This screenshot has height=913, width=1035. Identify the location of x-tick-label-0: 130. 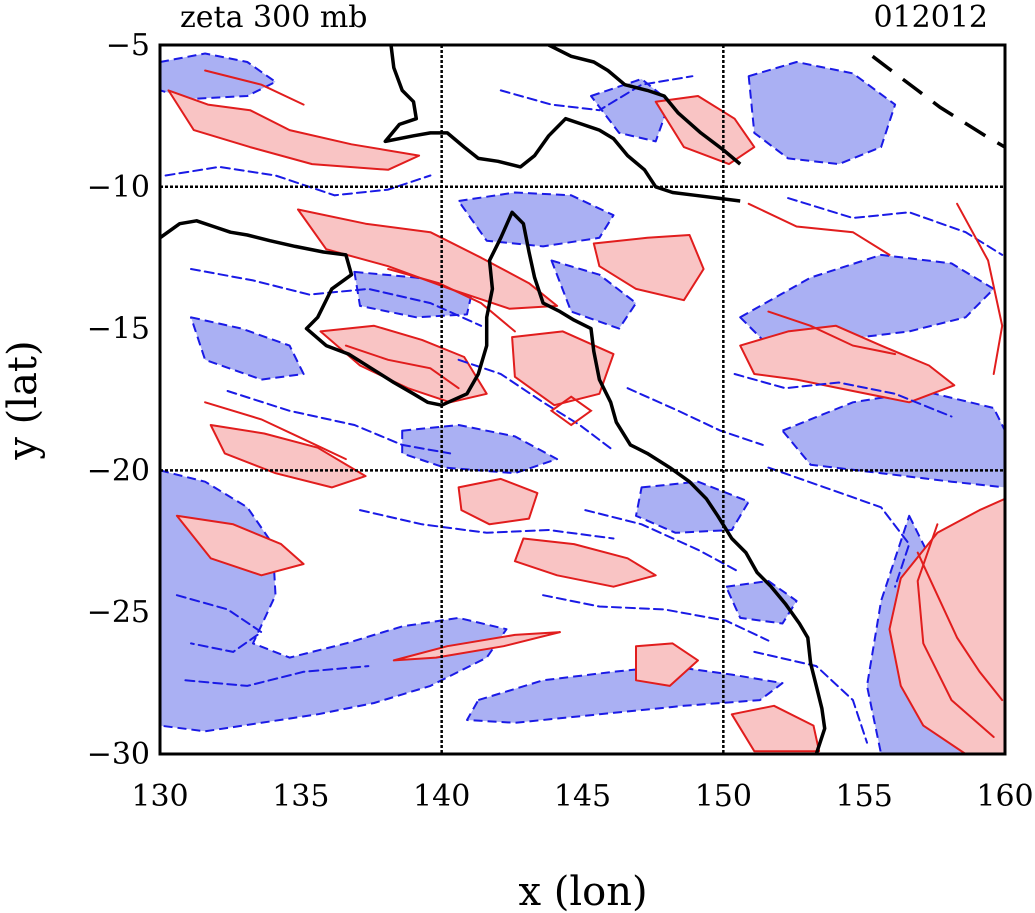
(159, 796).